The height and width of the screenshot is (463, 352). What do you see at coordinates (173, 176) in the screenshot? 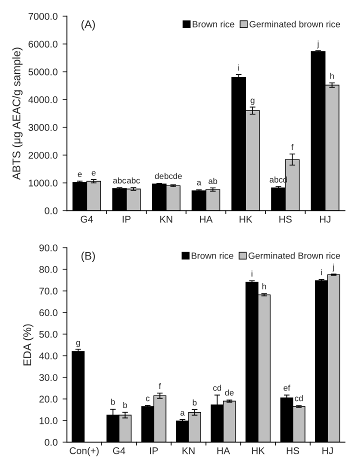
I see `annotation: bcde` at bounding box center [173, 176].